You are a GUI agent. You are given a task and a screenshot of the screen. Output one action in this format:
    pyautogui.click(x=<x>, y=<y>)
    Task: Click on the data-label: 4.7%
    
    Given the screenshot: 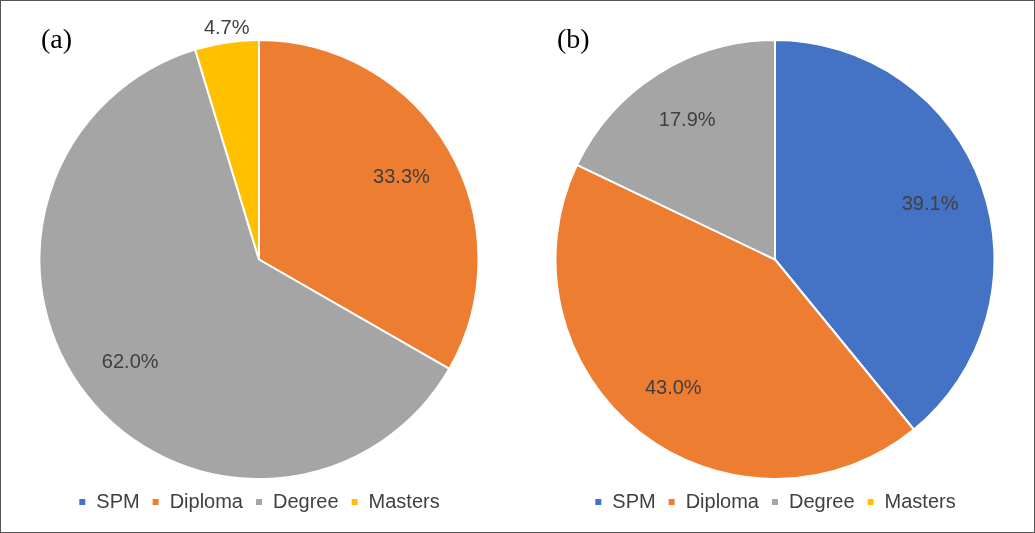 What is the action you would take?
    pyautogui.click(x=226, y=26)
    